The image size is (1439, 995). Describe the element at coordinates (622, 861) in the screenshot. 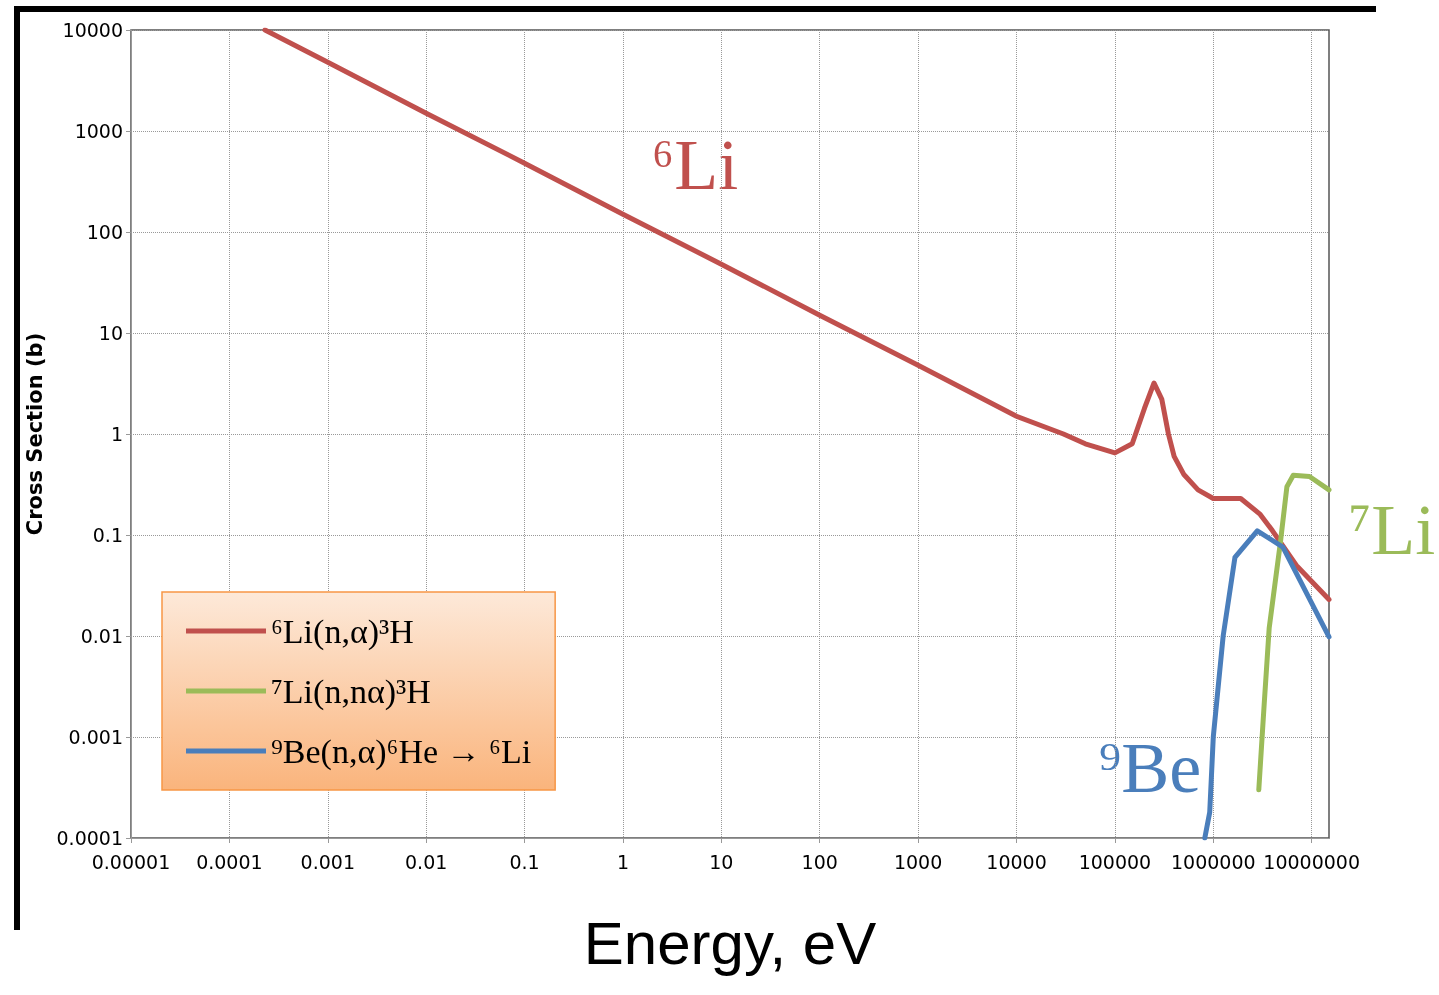

I see `x-tick-label: 1` at that location.